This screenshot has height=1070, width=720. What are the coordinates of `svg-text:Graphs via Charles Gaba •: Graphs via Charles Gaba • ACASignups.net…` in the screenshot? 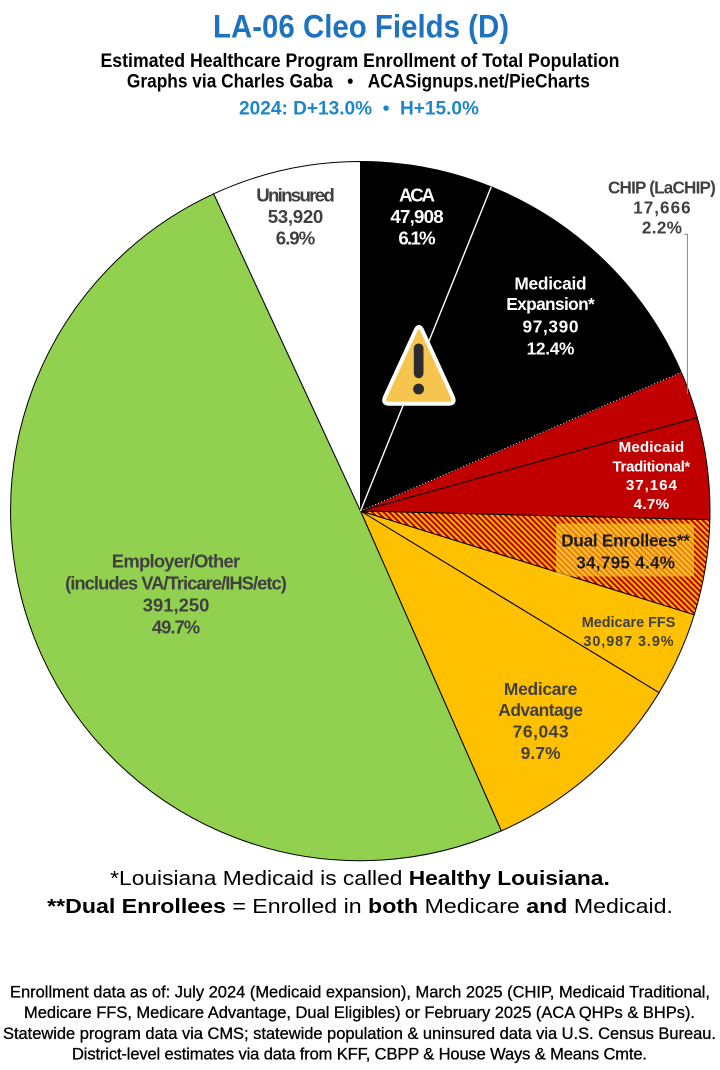 It's located at (358, 81).